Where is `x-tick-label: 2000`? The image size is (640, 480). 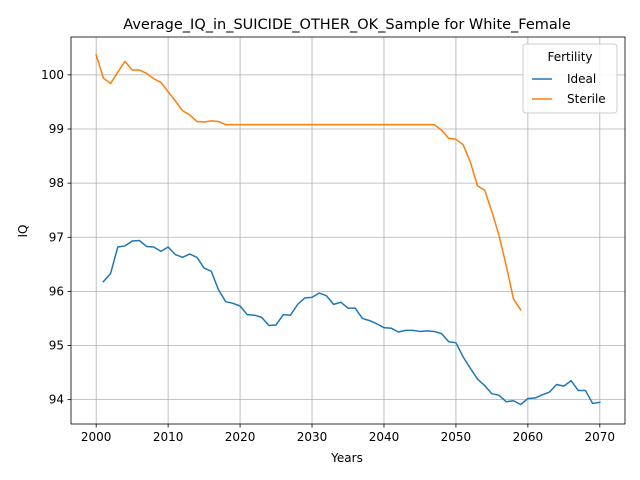 x-tick-label: 2000 is located at coordinates (96, 437).